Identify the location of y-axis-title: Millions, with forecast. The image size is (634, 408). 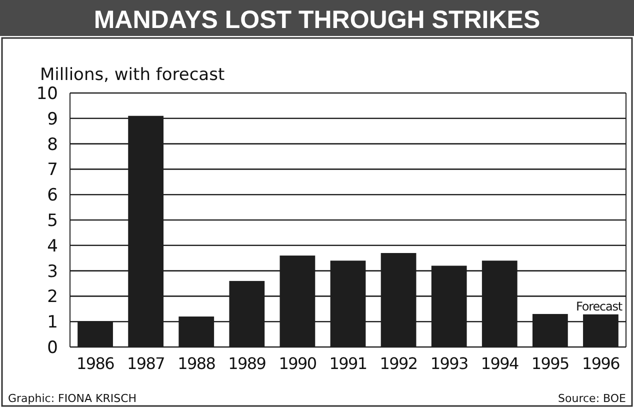
(132, 75).